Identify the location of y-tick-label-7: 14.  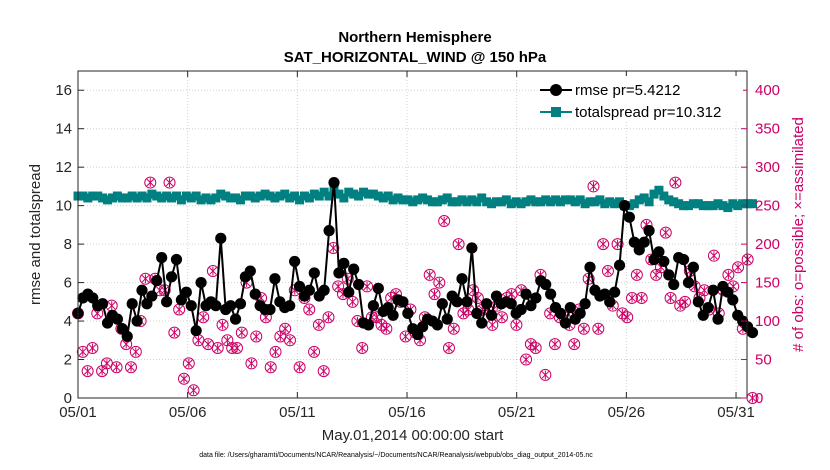
(63, 129).